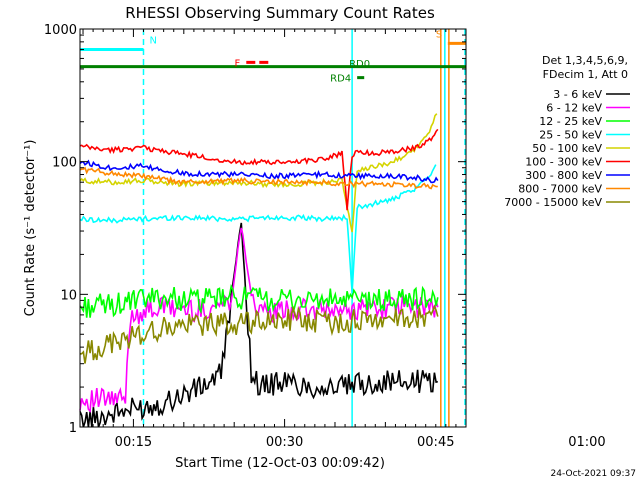 Image resolution: width=640 pixels, height=480 pixels. What do you see at coordinates (560, 189) in the screenshot?
I see `legend-label: 800 - 7000 keV` at bounding box center [560, 189].